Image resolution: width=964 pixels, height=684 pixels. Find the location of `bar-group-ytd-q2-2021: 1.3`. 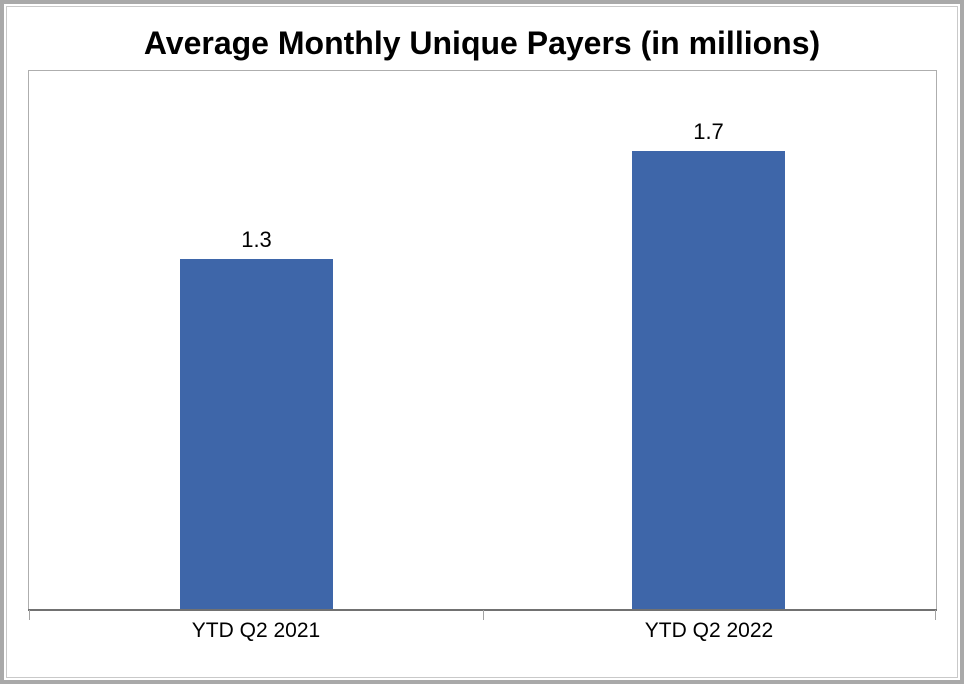

bar-group-ytd-q2-2021: 1.3 is located at coordinates (256, 417).